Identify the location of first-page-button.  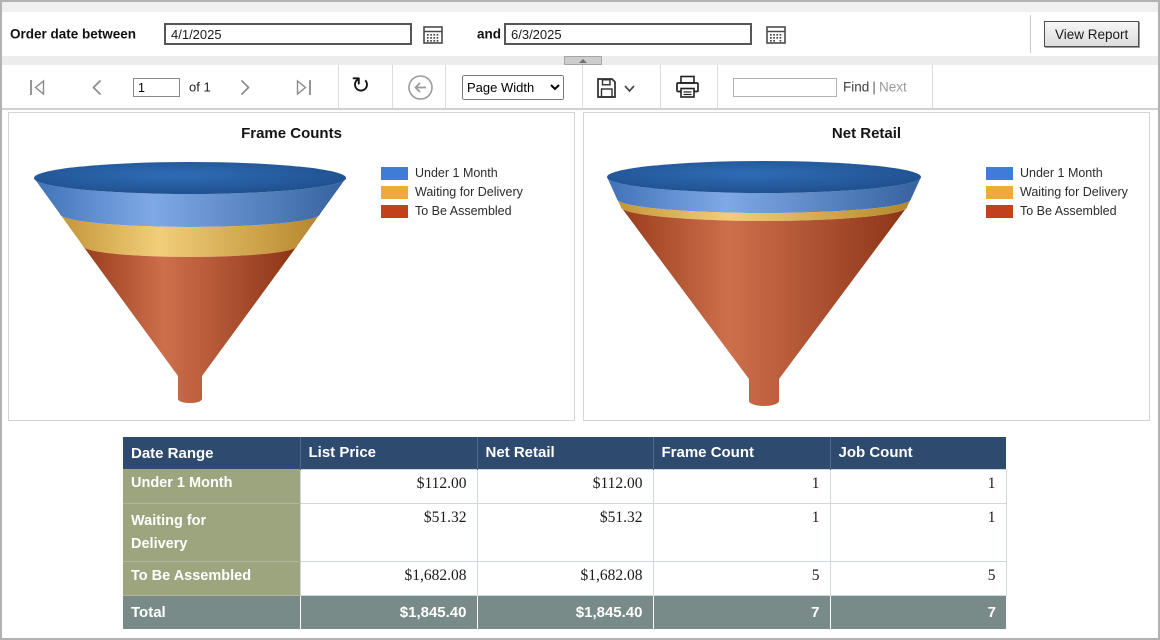
(37, 87).